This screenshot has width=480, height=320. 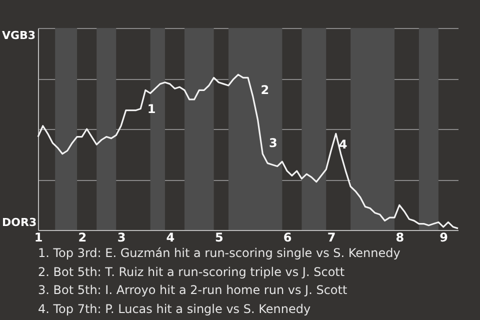 What do you see at coordinates (170, 237) in the screenshot?
I see `x-tick-label: 4` at bounding box center [170, 237].